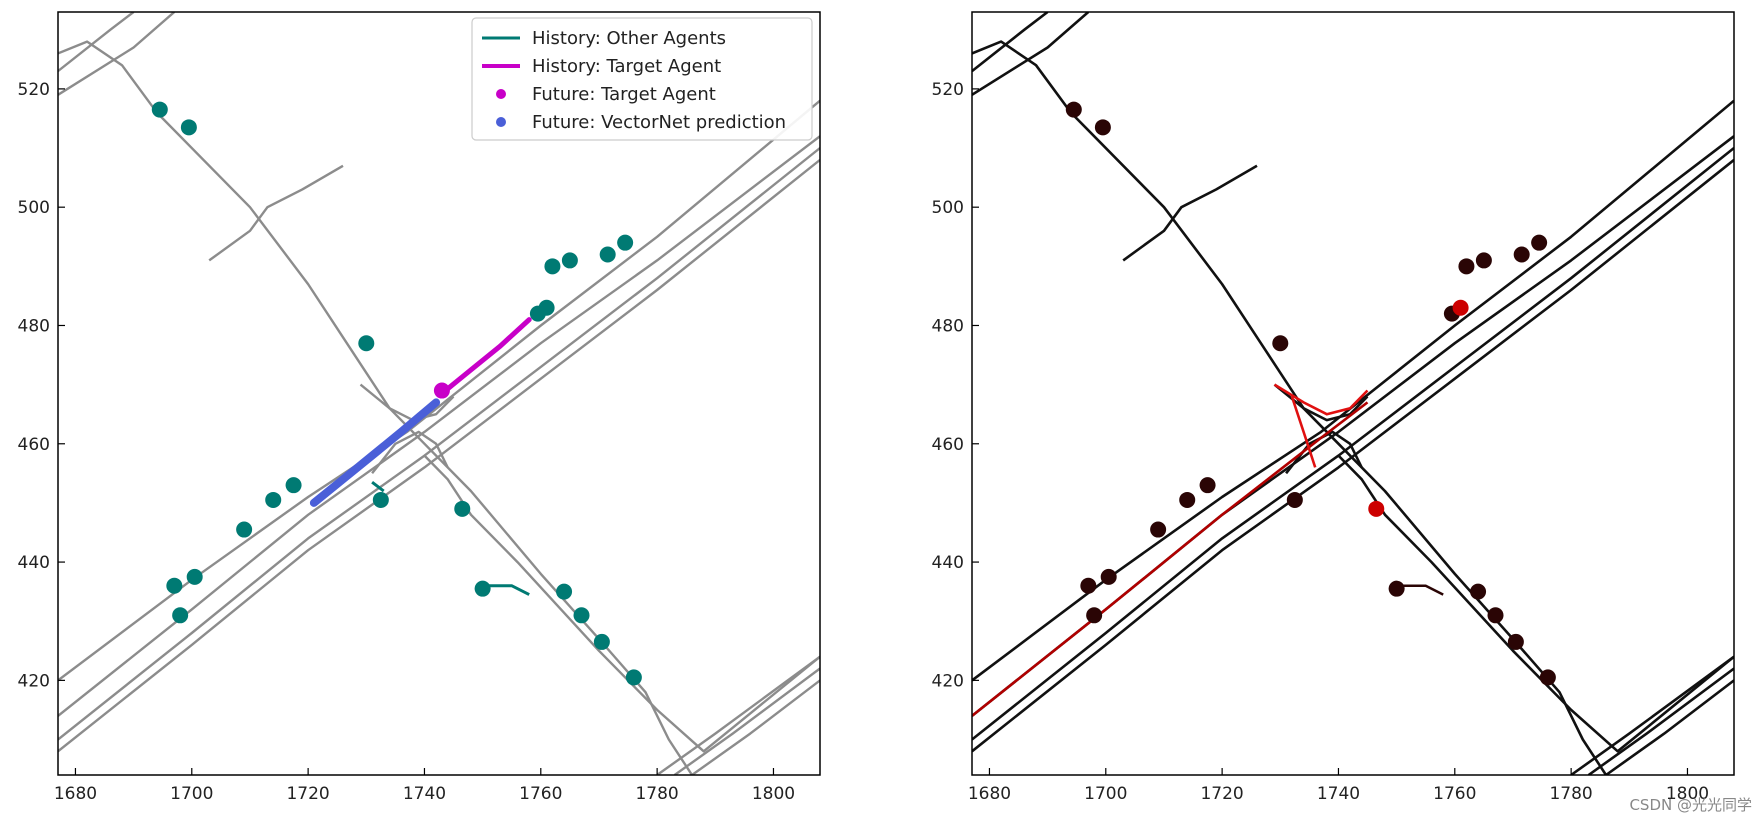  Describe the element at coordinates (34, 90) in the screenshot. I see `y-tick-label-5: 520` at that location.